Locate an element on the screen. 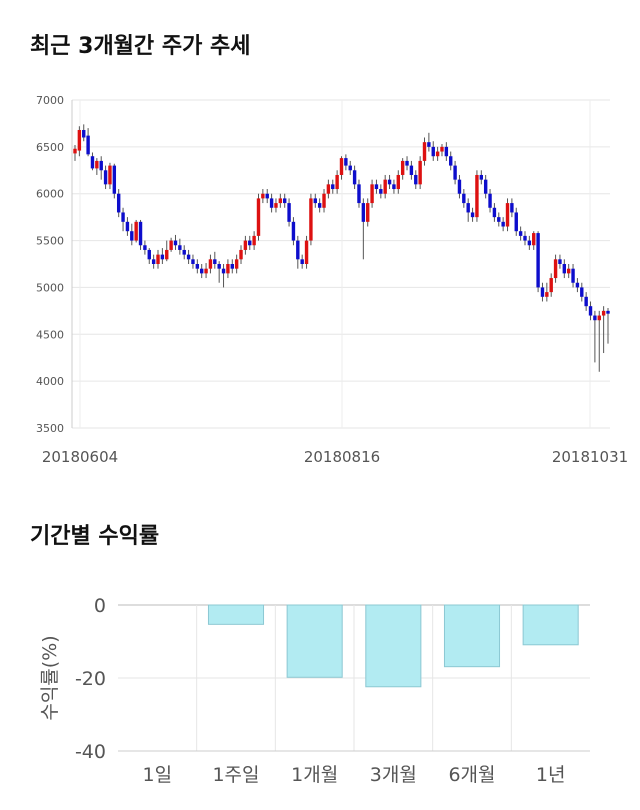  y-tick-label: 6000 is located at coordinates (50, 194).